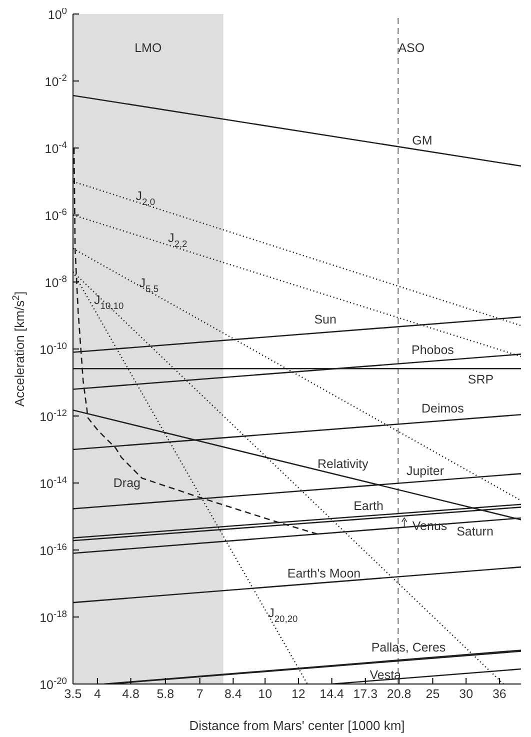 The height and width of the screenshot is (737, 531). What do you see at coordinates (399, 694) in the screenshot?
I see `x-tick-label: 20.8` at bounding box center [399, 694].